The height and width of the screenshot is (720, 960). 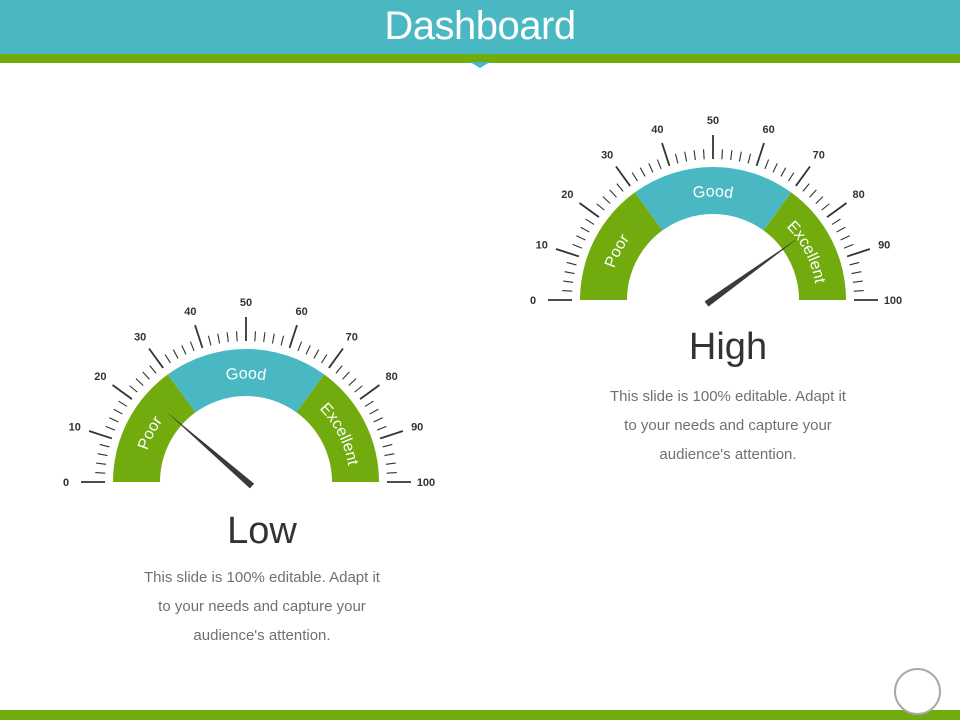 What do you see at coordinates (713, 121) in the screenshot?
I see `gauge-high-tick-label: 50` at bounding box center [713, 121].